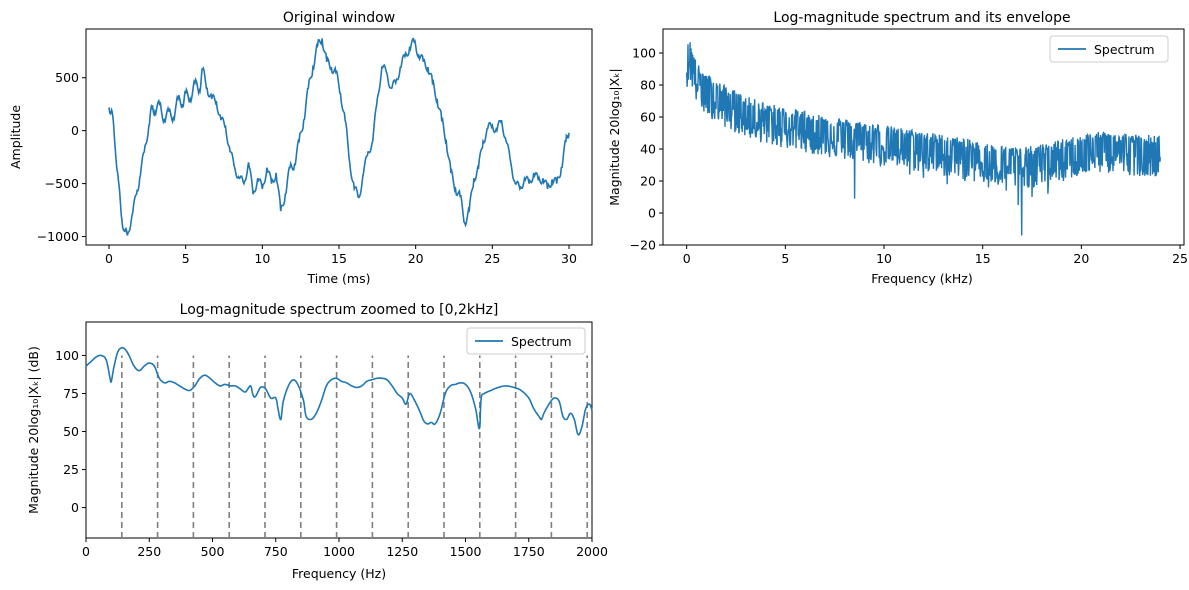 The height and width of the screenshot is (590, 1189). Describe the element at coordinates (921, 18) in the screenshot. I see `chart-title: Log-magnitude spectrum and its envelope` at that location.